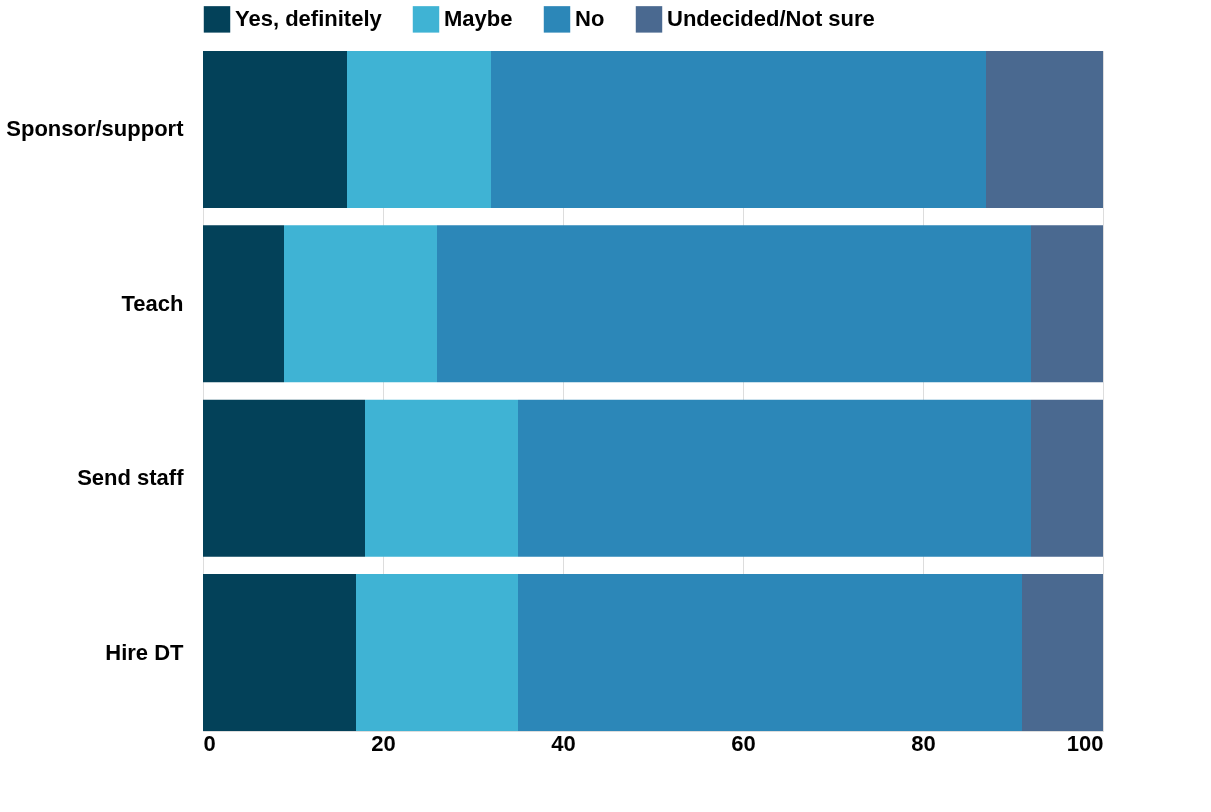 The image size is (1211, 812). I want to click on x-tick-label: 100, so click(1085, 743).